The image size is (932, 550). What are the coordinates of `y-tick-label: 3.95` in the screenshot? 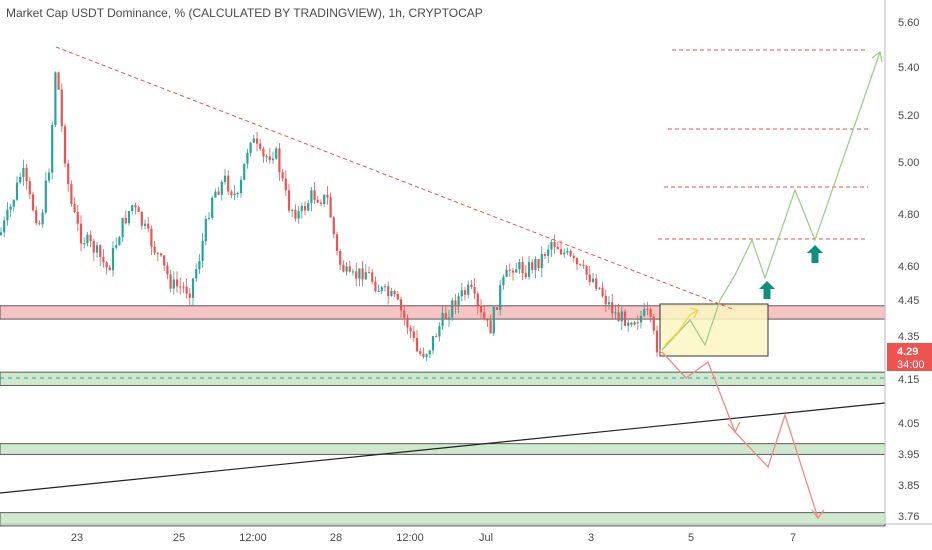 It's located at (908, 455).